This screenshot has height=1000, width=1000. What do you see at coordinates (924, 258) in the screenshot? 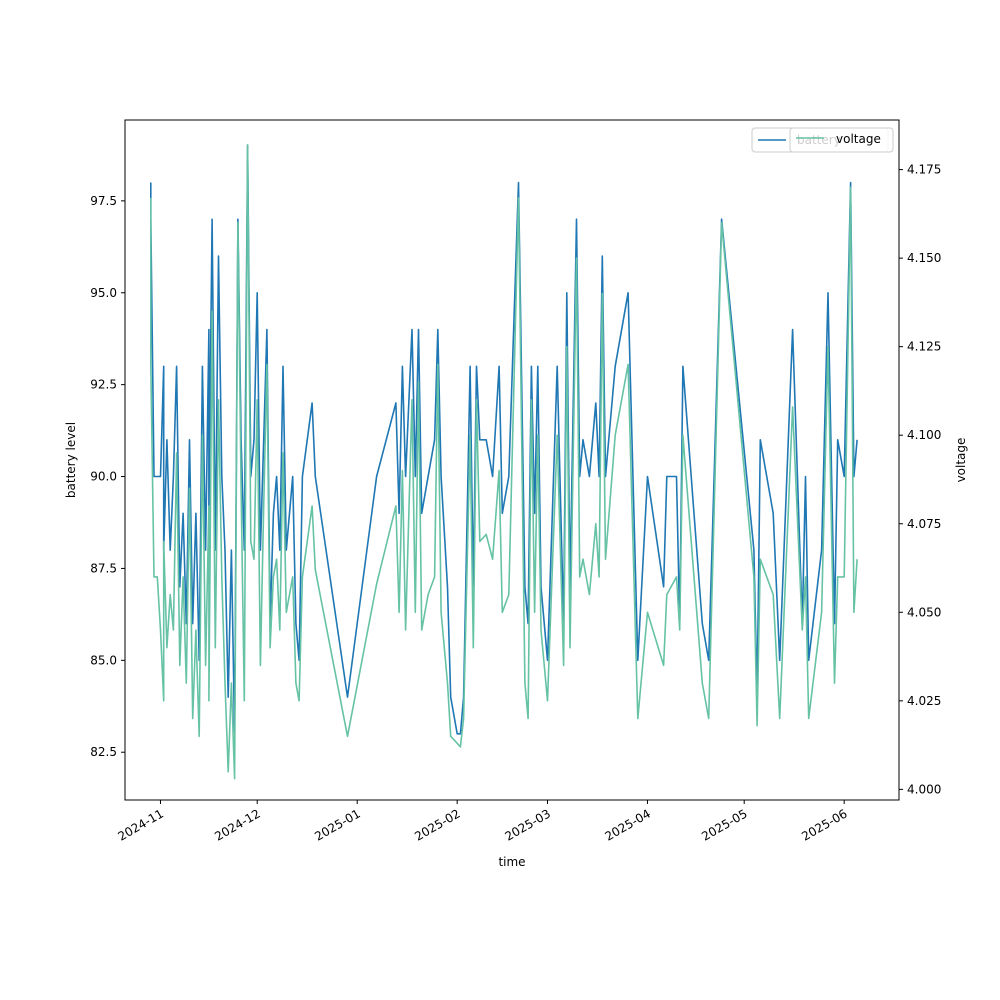
I see `y-right-tick-label: 4.150` at bounding box center [924, 258].